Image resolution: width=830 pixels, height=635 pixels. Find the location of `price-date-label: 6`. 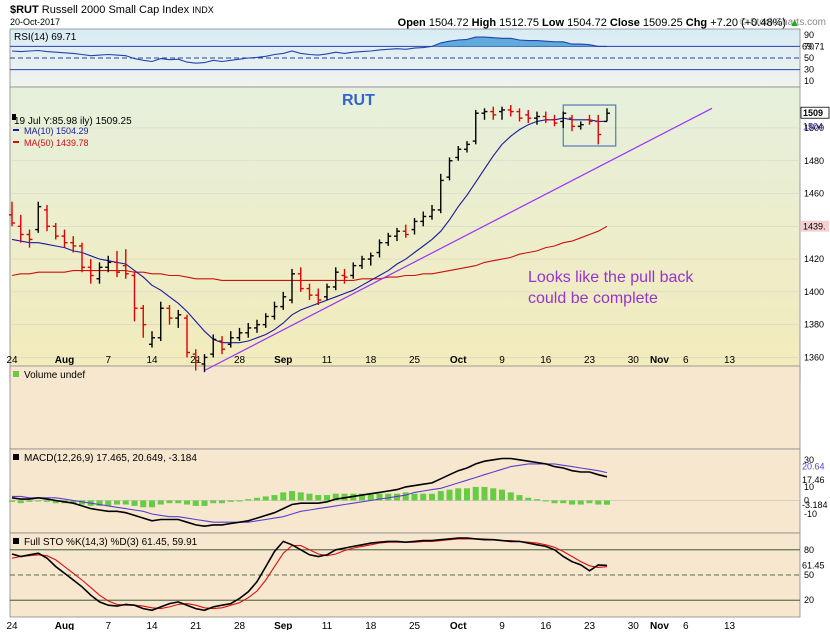

price-date-label: 6 is located at coordinates (686, 360).